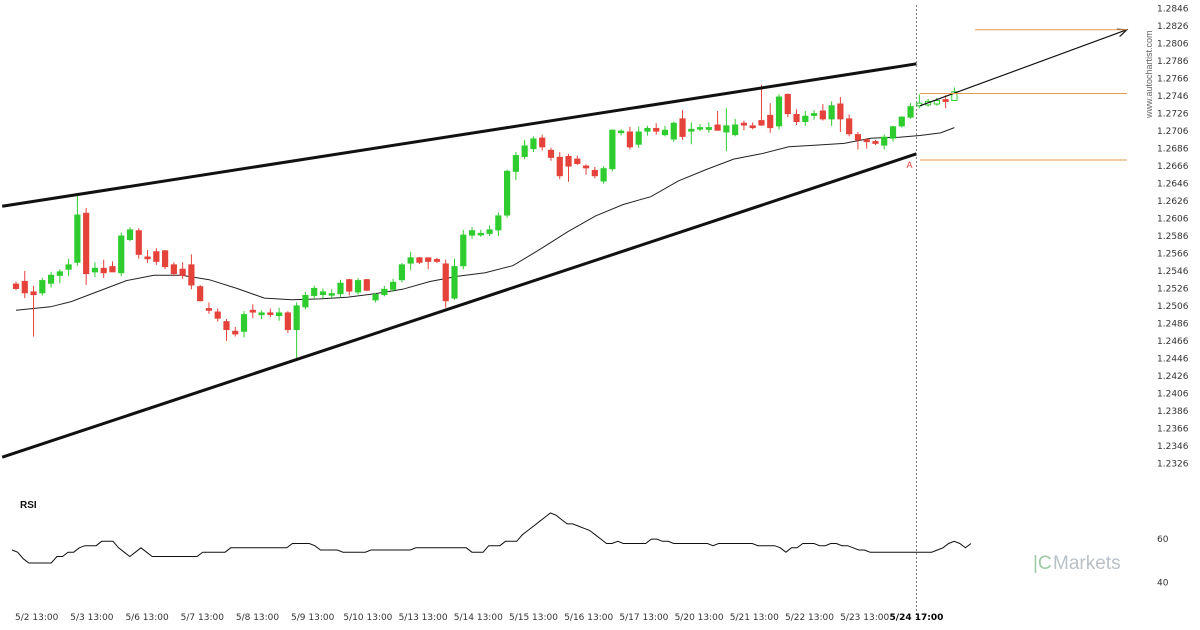  Describe the element at coordinates (1173, 167) in the screenshot. I see `price-tick-label: 1.2666` at that location.